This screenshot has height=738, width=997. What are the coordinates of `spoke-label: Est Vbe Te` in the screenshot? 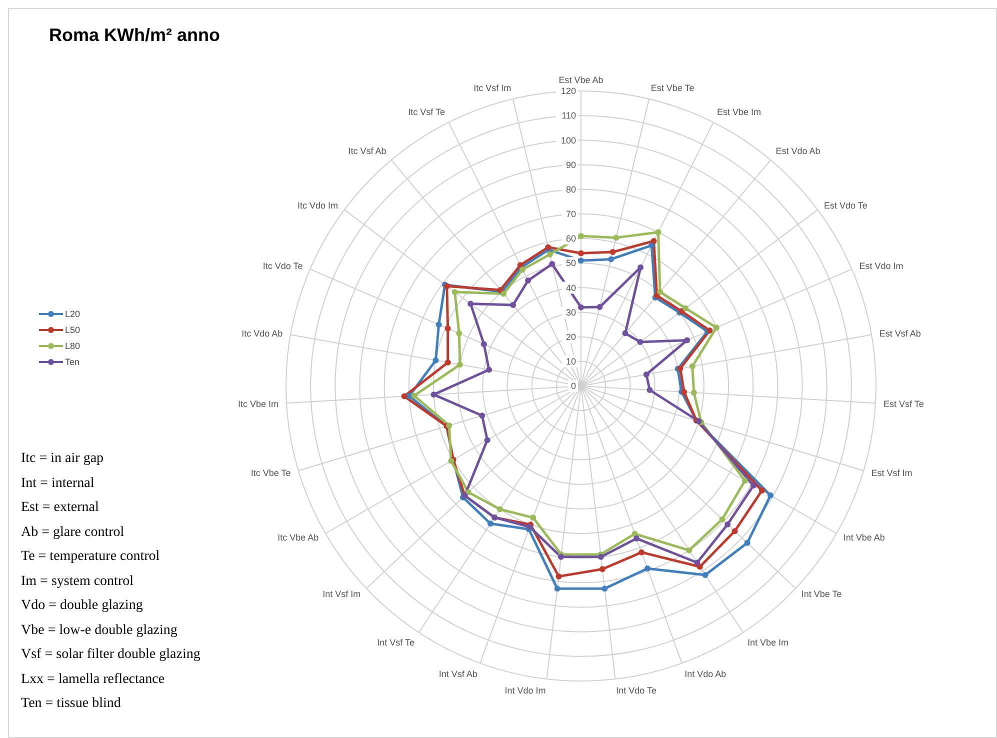 It's located at (672, 88).